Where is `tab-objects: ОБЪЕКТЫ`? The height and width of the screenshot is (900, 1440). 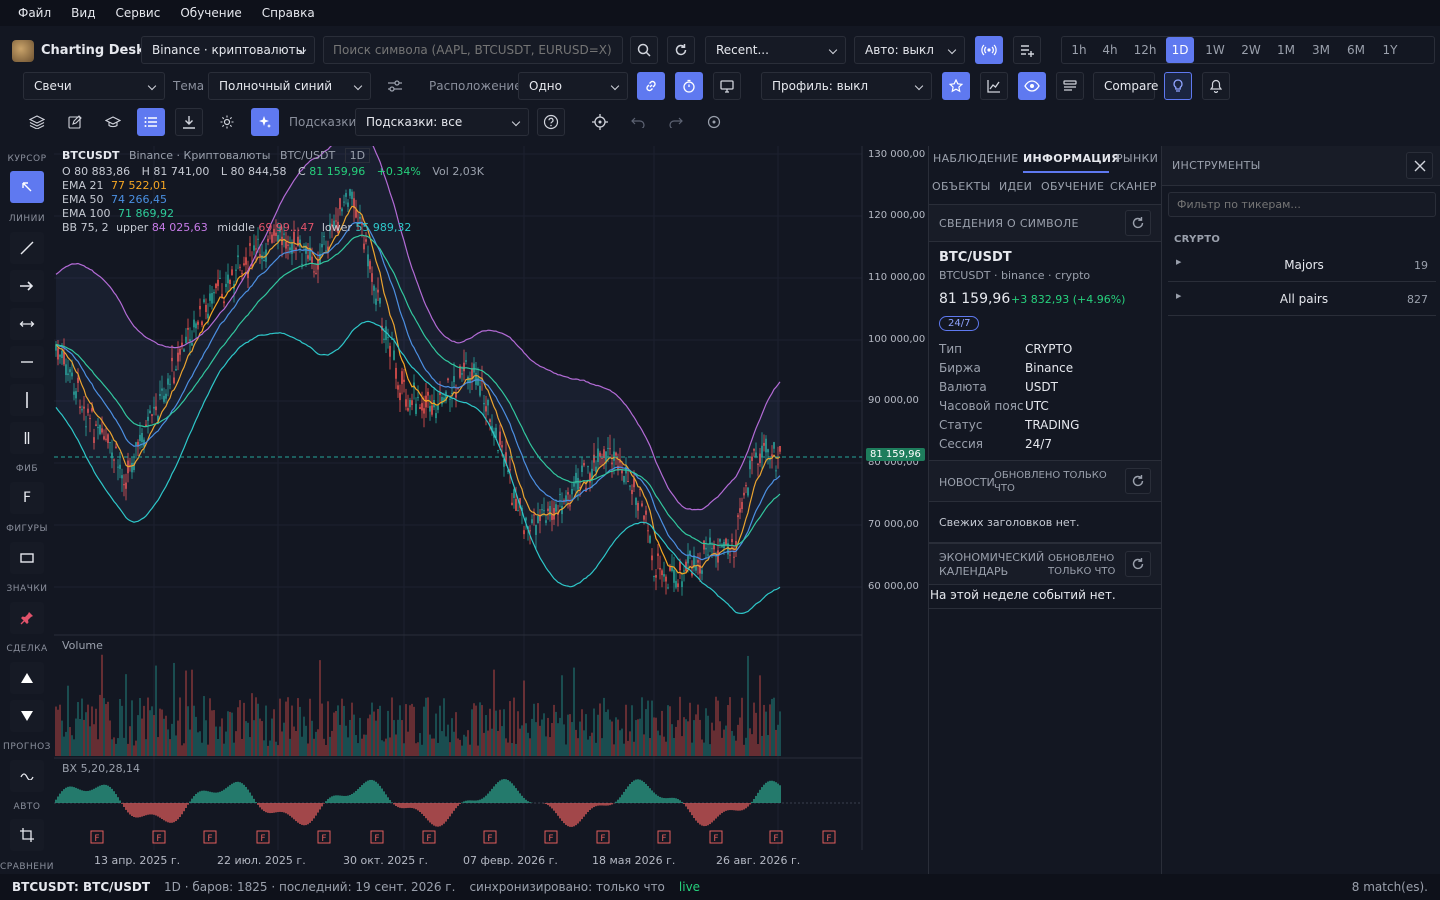
tab-objects: ОБЪЕКТЫ is located at coordinates (961, 186).